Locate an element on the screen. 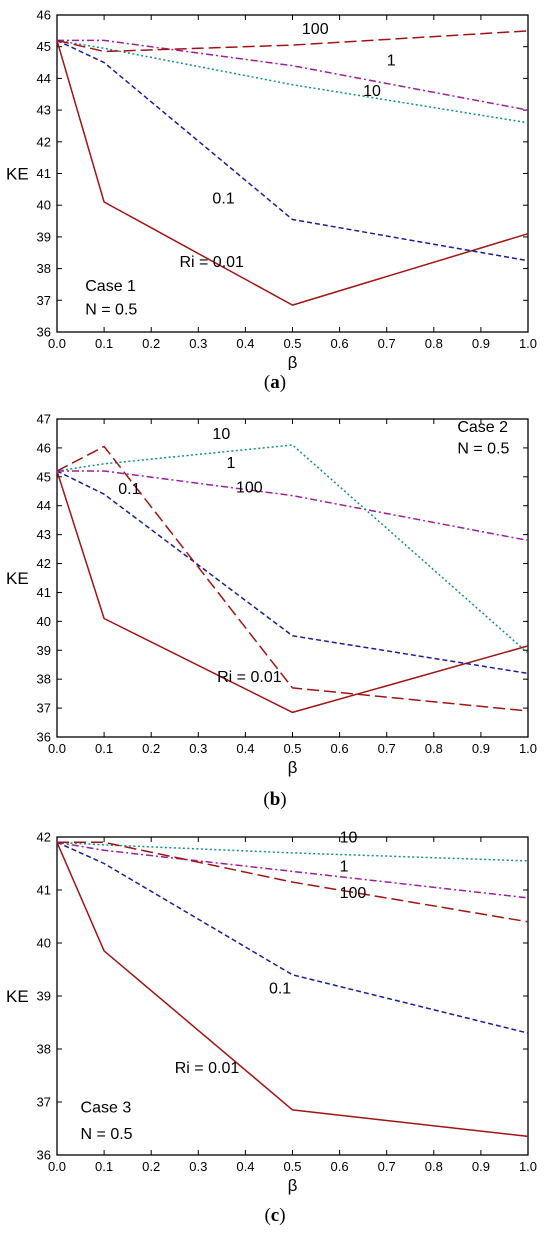 The image size is (550, 1238). caption-letter-b: b is located at coordinates (275, 799).